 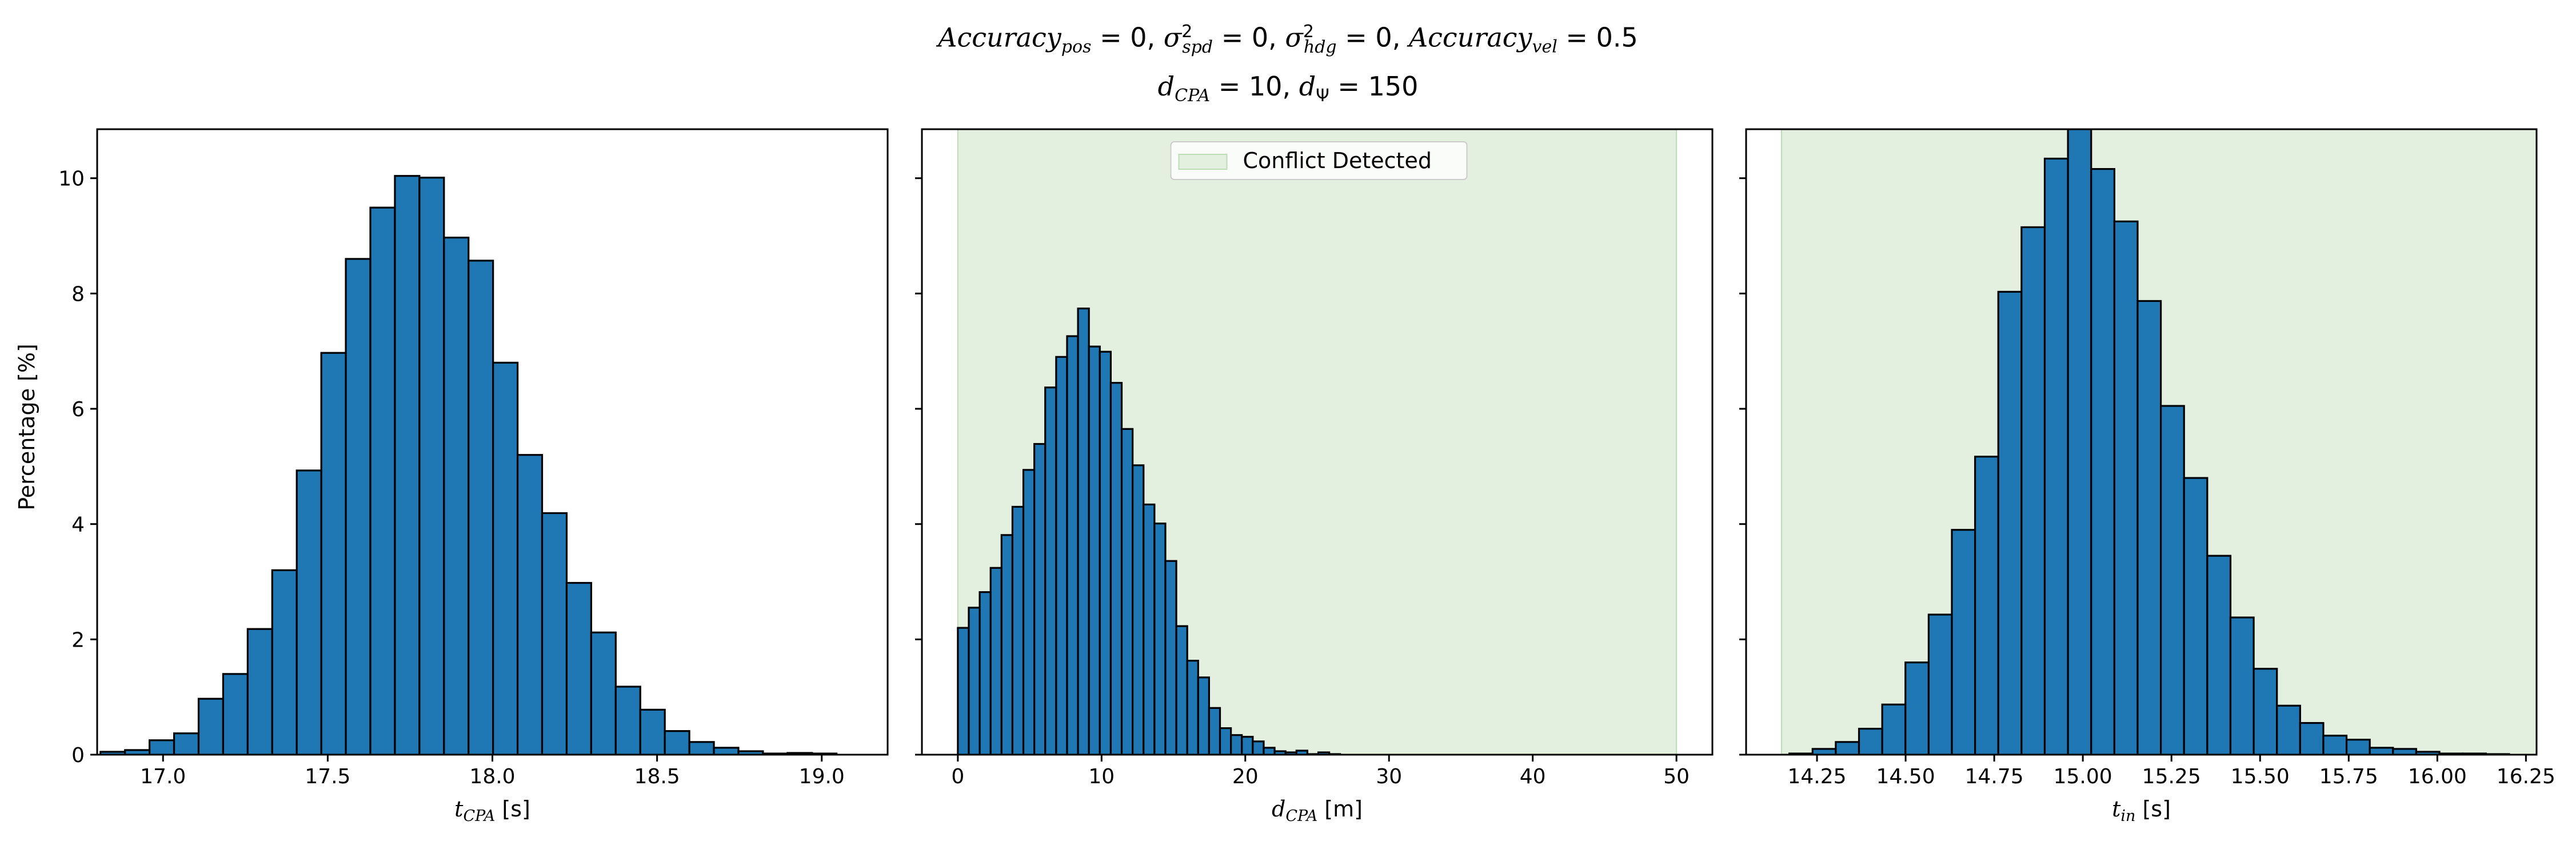 What do you see at coordinates (1288, 88) in the screenshot?
I see `figure-title-line-2: dCPA = 10, dΨ = 150` at bounding box center [1288, 88].